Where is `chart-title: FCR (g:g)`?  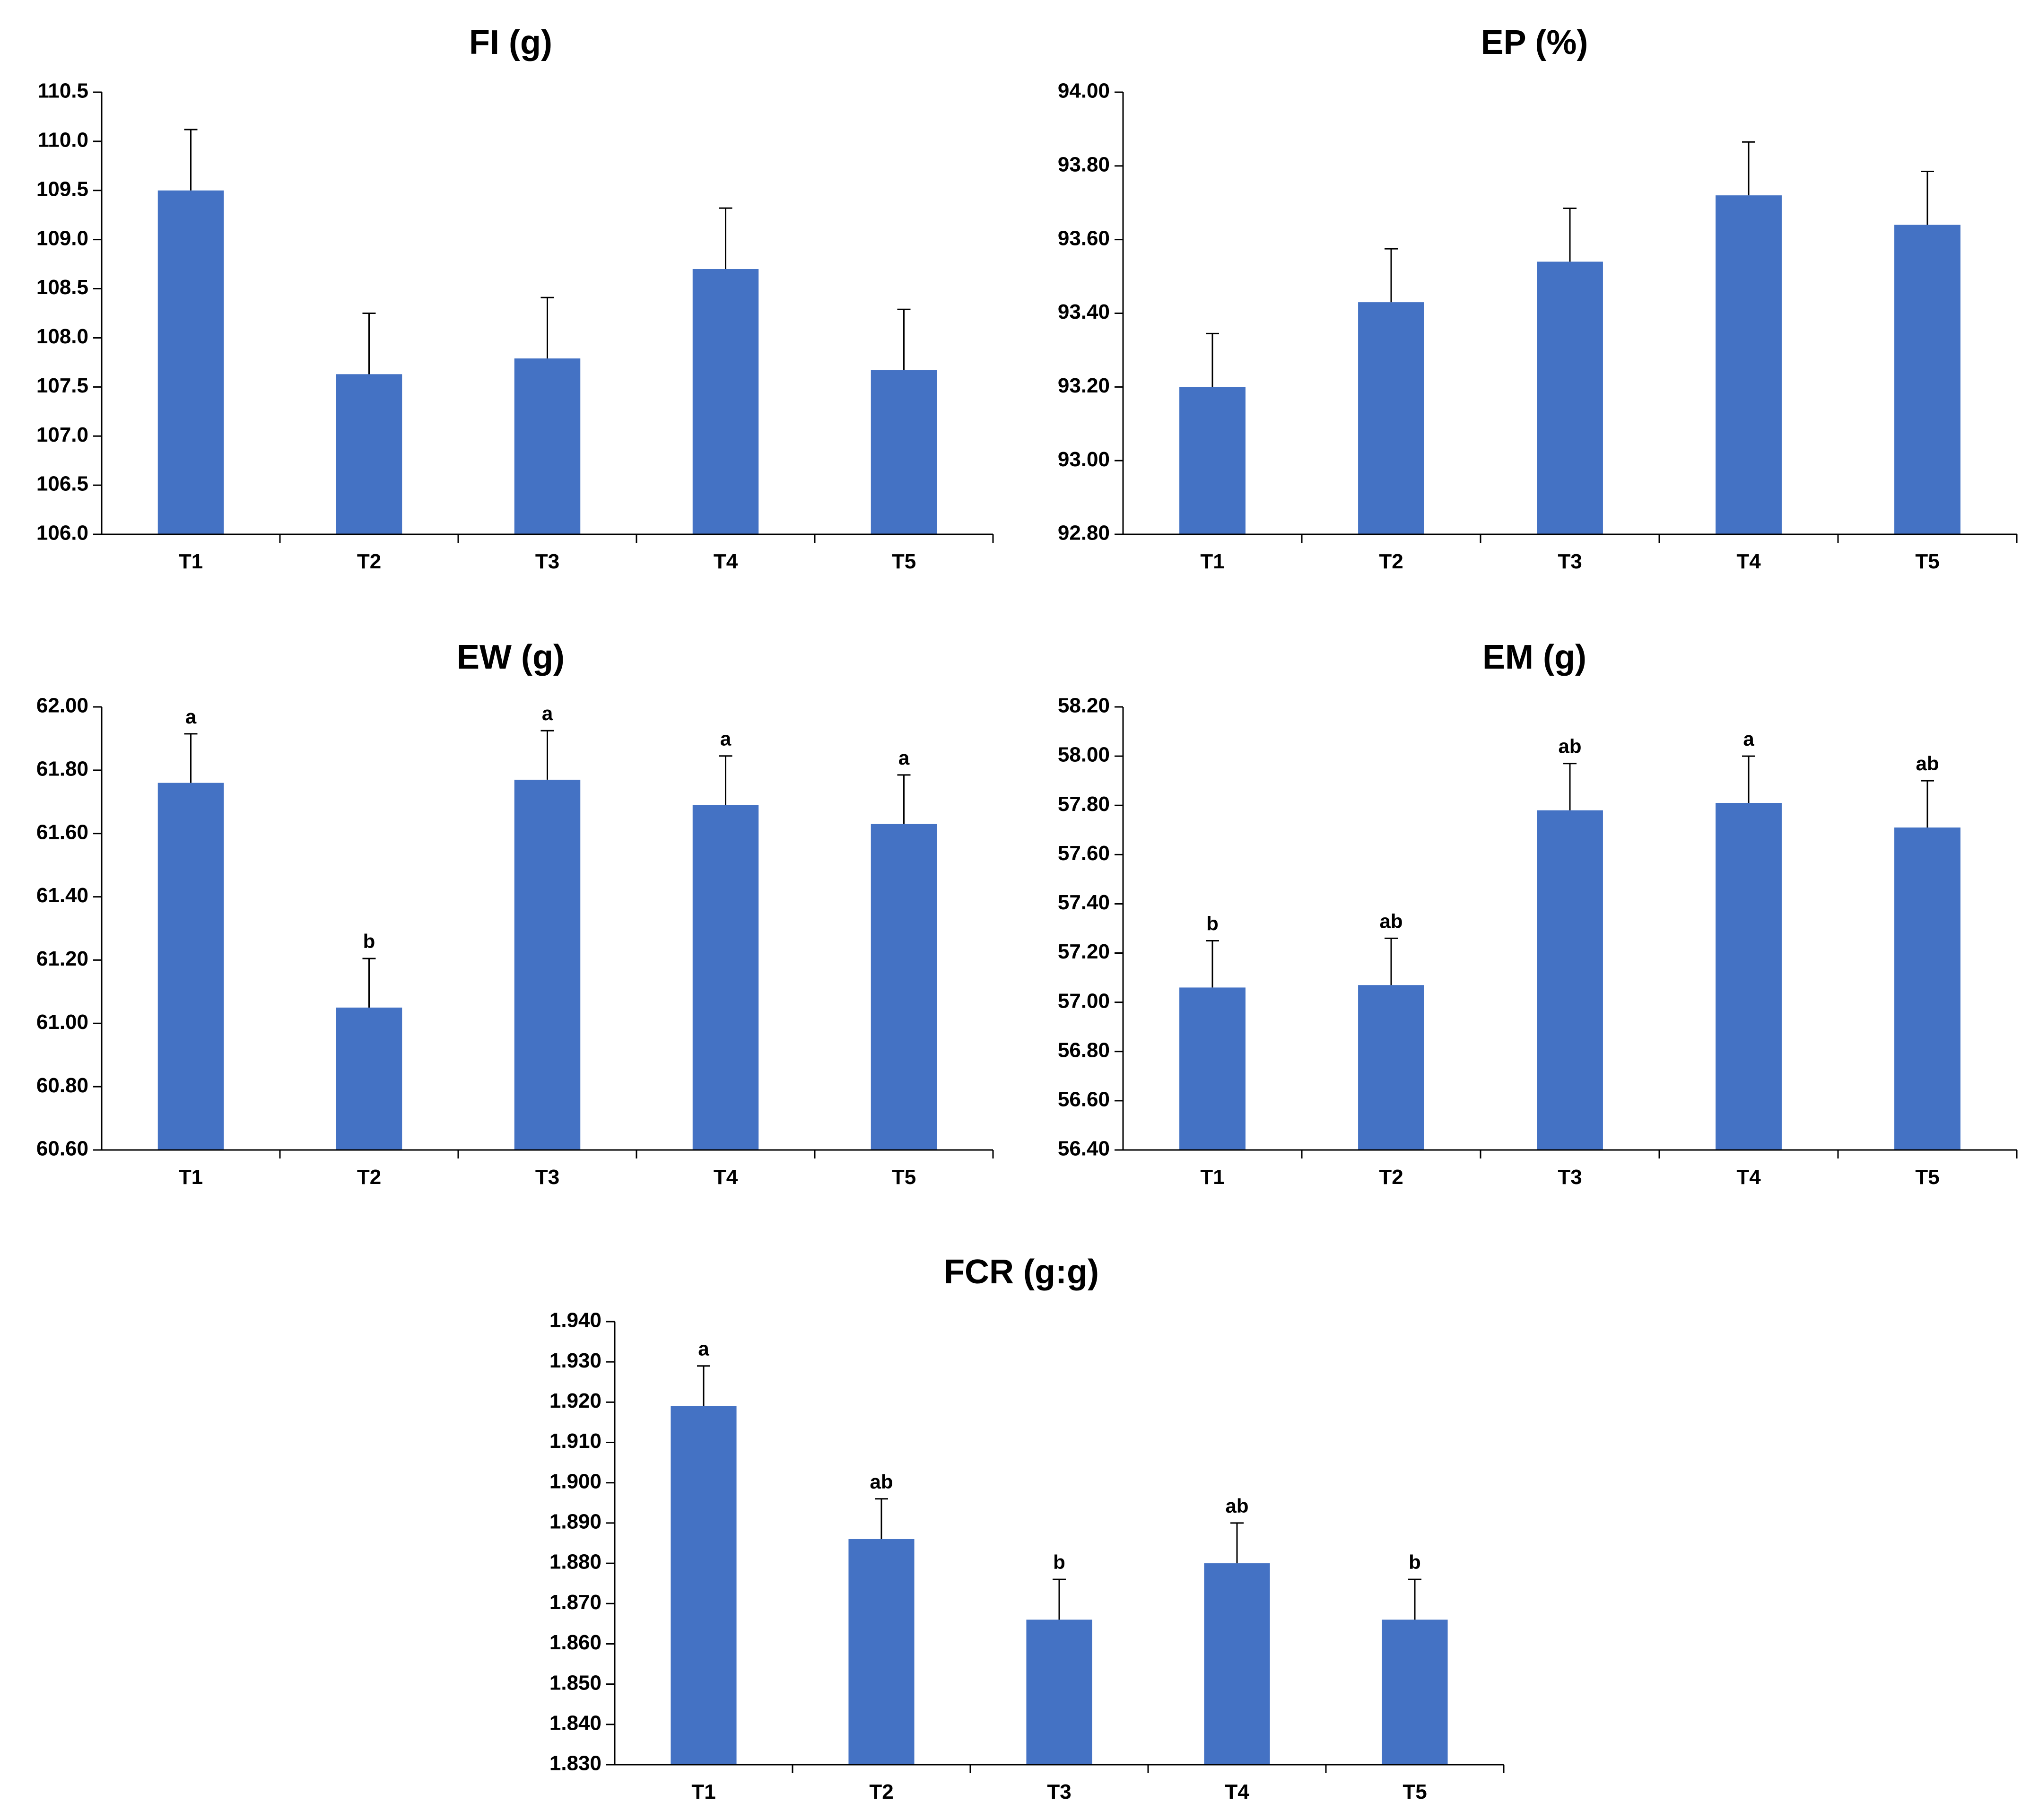
chart-title: FCR (g:g) is located at coordinates (1021, 1272).